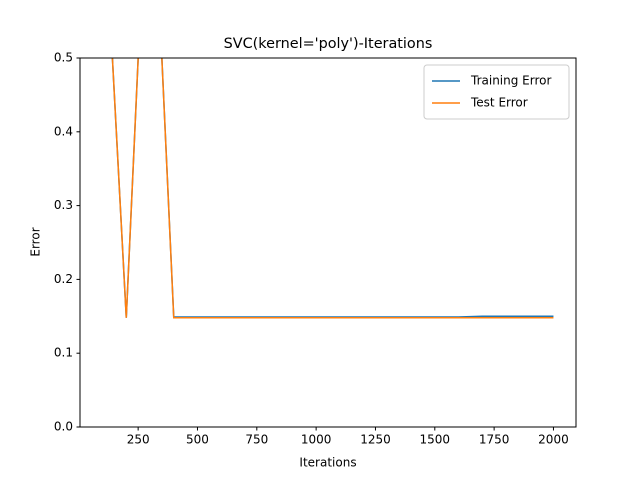 This screenshot has height=480, width=640. Describe the element at coordinates (499, 103) in the screenshot. I see `legend-label: Test Error` at that location.